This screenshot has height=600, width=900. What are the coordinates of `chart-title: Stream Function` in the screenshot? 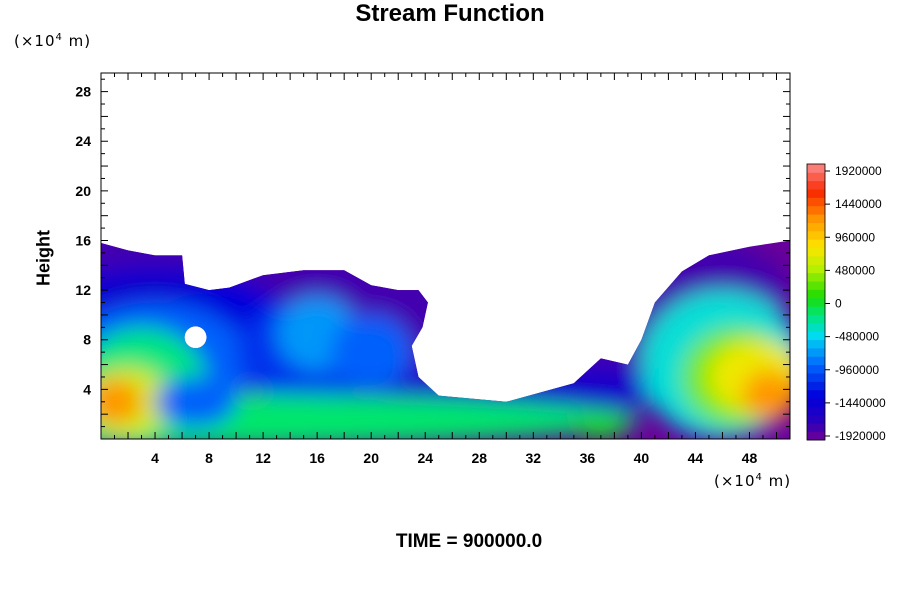 It's located at (450, 13).